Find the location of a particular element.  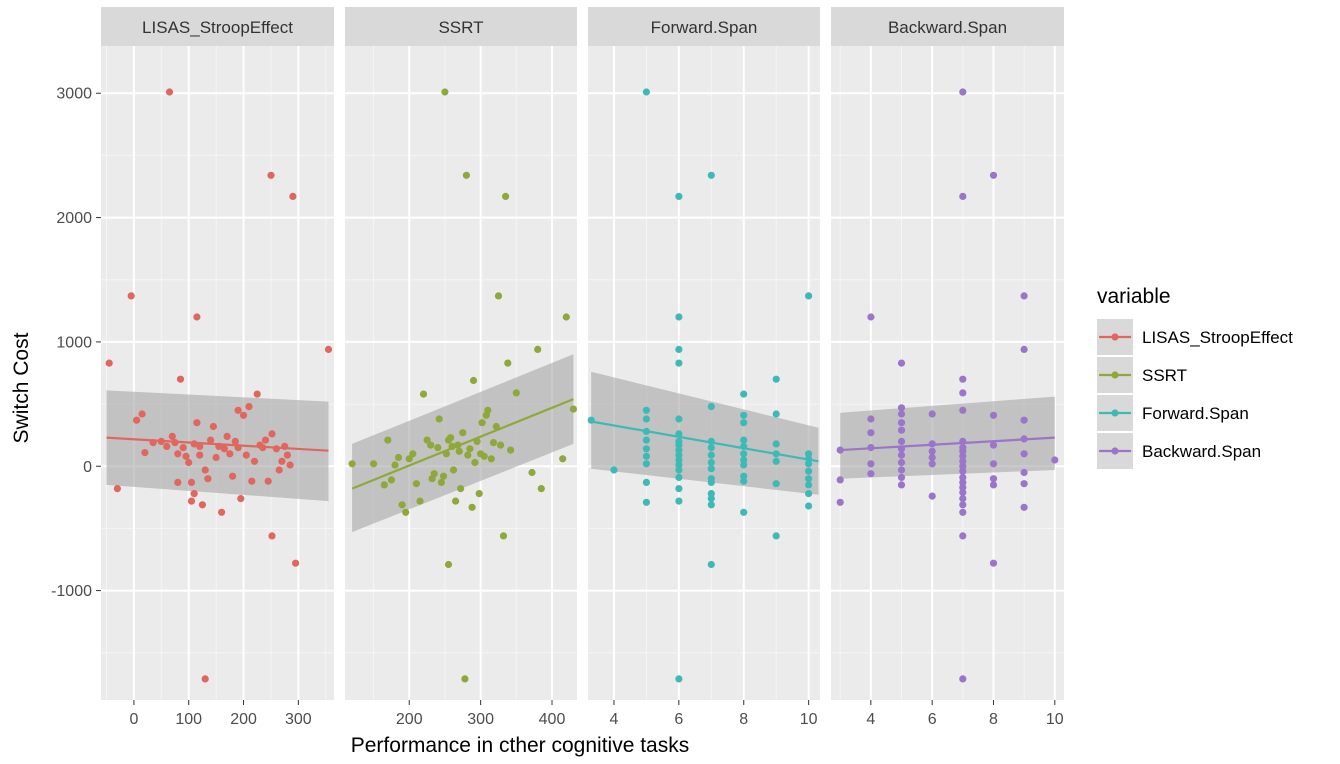

x-tick-label: 10 is located at coordinates (1055, 719).